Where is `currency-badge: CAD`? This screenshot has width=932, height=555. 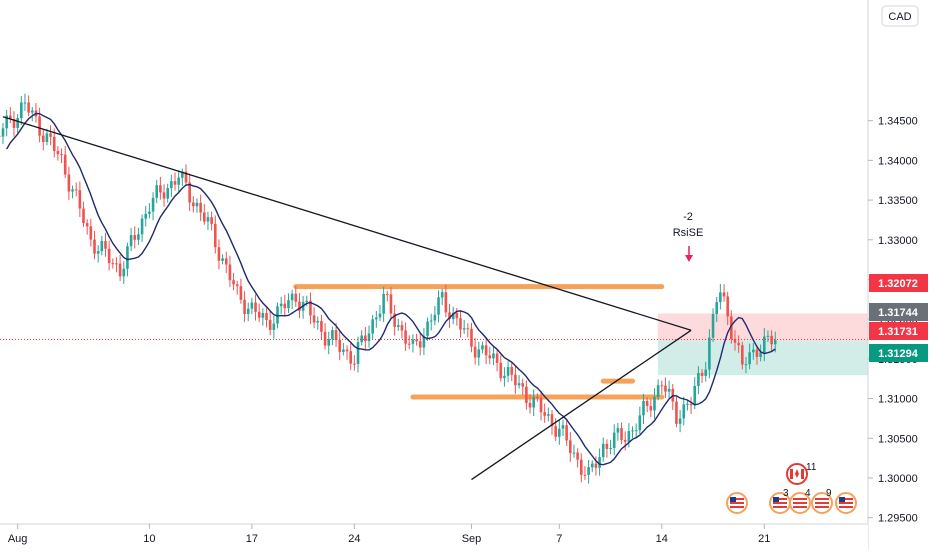 currency-badge: CAD is located at coordinates (900, 16).